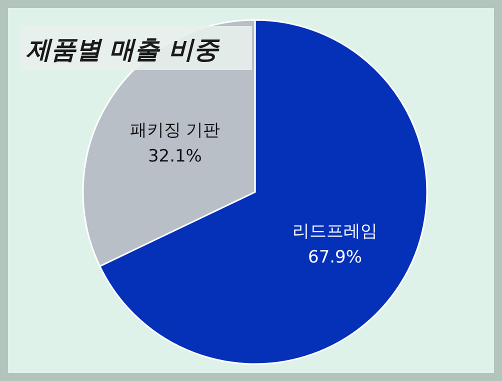 This screenshot has height=381, width=502. Describe the element at coordinates (123, 49) in the screenshot. I see `text: 제품별 매출 비중` at that location.